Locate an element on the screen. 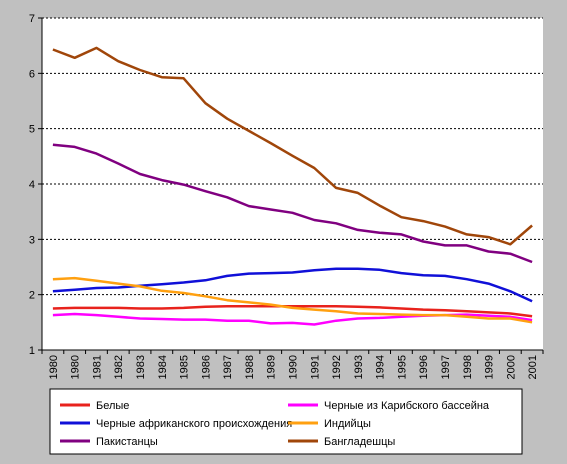  y-tick-labels: 1 2 3 4 5 6 7 is located at coordinates (32, 185).